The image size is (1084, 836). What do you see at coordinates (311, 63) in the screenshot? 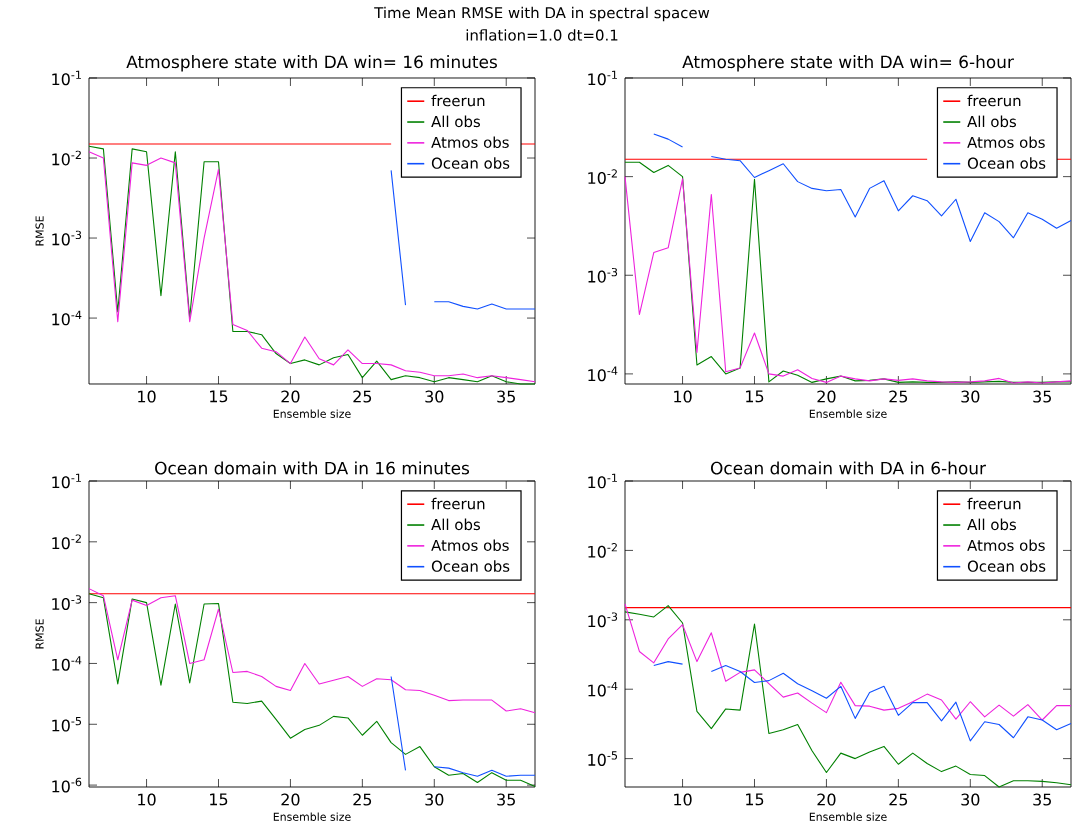
I see `chart-title: Atmosphere state with DA win= 16 minutes` at bounding box center [311, 63].